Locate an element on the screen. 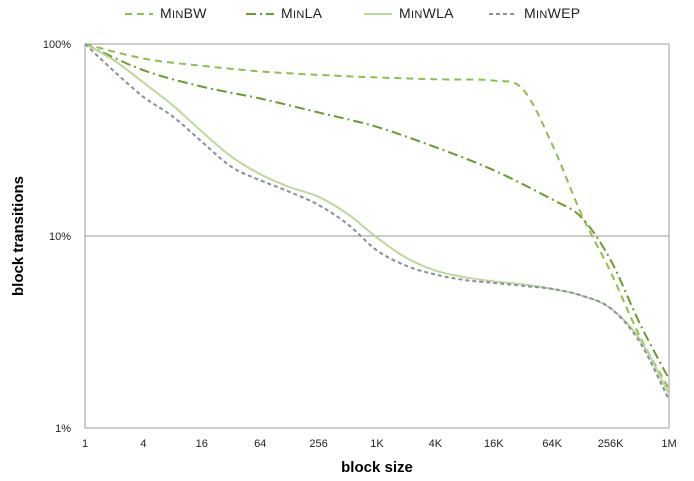  legend-item-minwep: MINWEP is located at coordinates (534, 13).